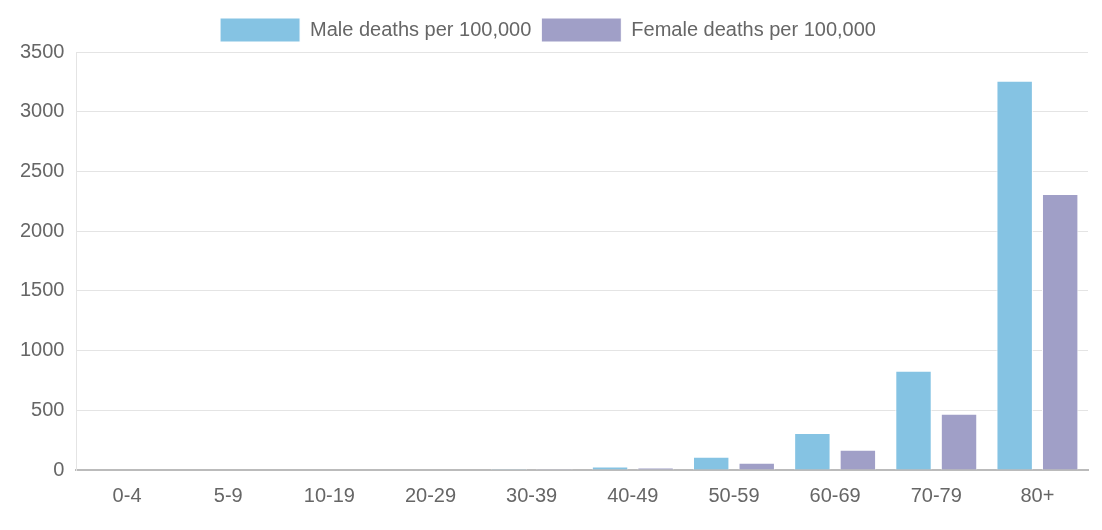  What do you see at coordinates (734, 494) in the screenshot?
I see `x-tick-label: 50-59` at bounding box center [734, 494].